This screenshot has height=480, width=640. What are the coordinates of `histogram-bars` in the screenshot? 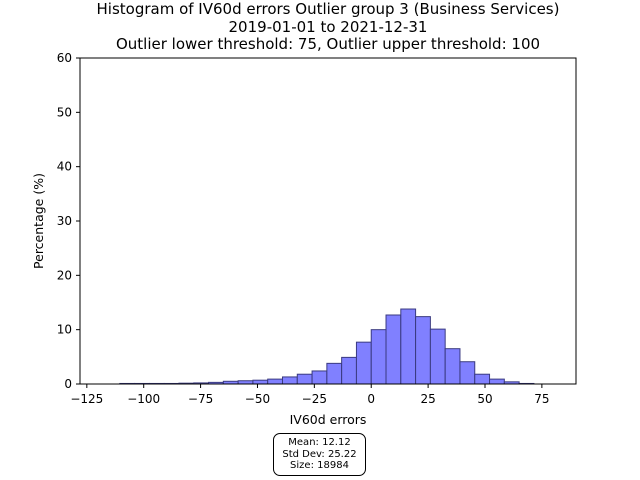 It's located at (327, 346).